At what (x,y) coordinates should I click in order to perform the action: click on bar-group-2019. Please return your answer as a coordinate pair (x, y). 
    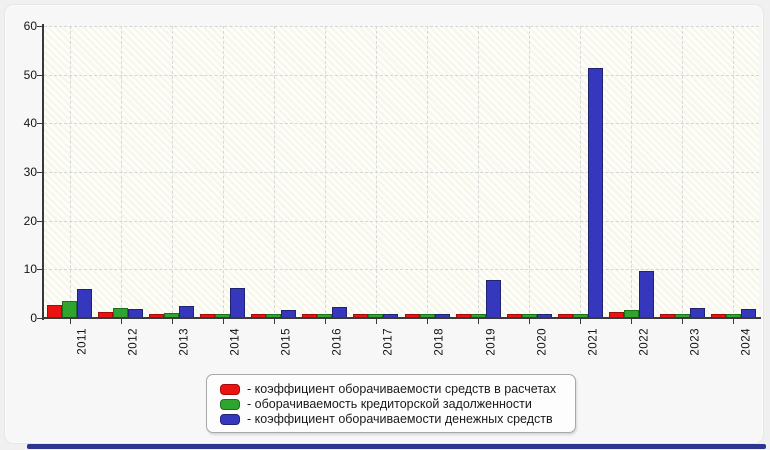
    Looking at the image, I should click on (478, 299).